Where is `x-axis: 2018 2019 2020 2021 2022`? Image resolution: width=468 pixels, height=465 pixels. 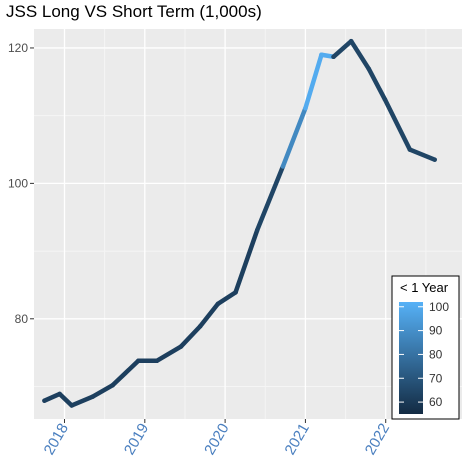
x-axis: 2018 2019 2020 2021 2022 is located at coordinates (217, 438).